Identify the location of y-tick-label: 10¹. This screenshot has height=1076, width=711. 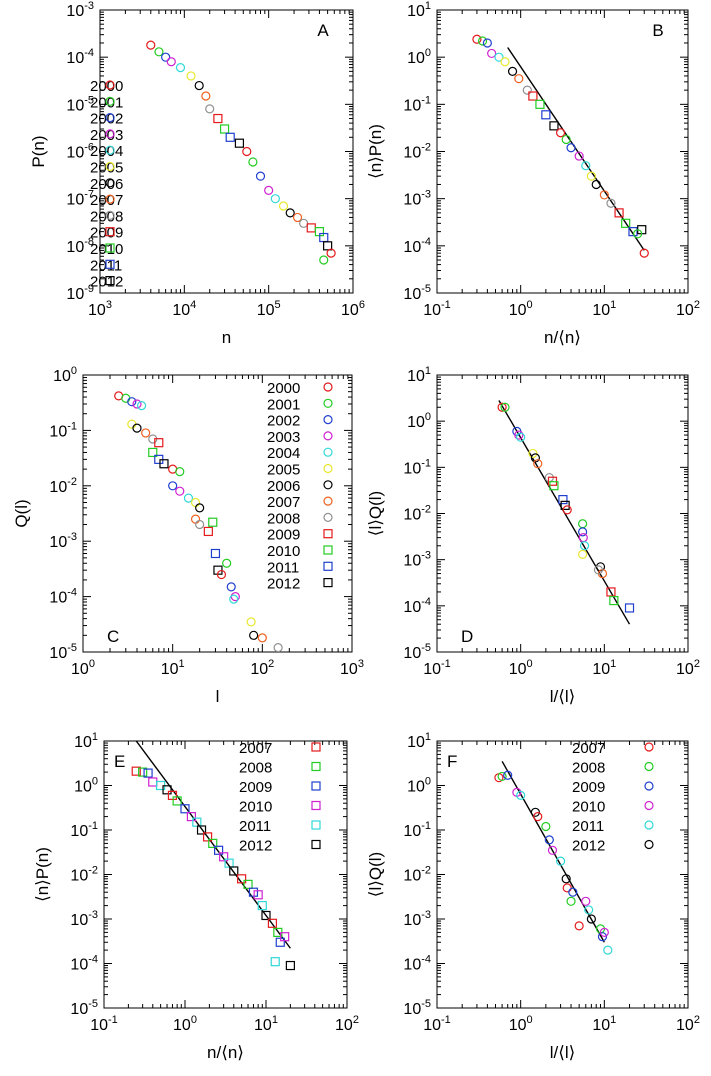
(419, 375).